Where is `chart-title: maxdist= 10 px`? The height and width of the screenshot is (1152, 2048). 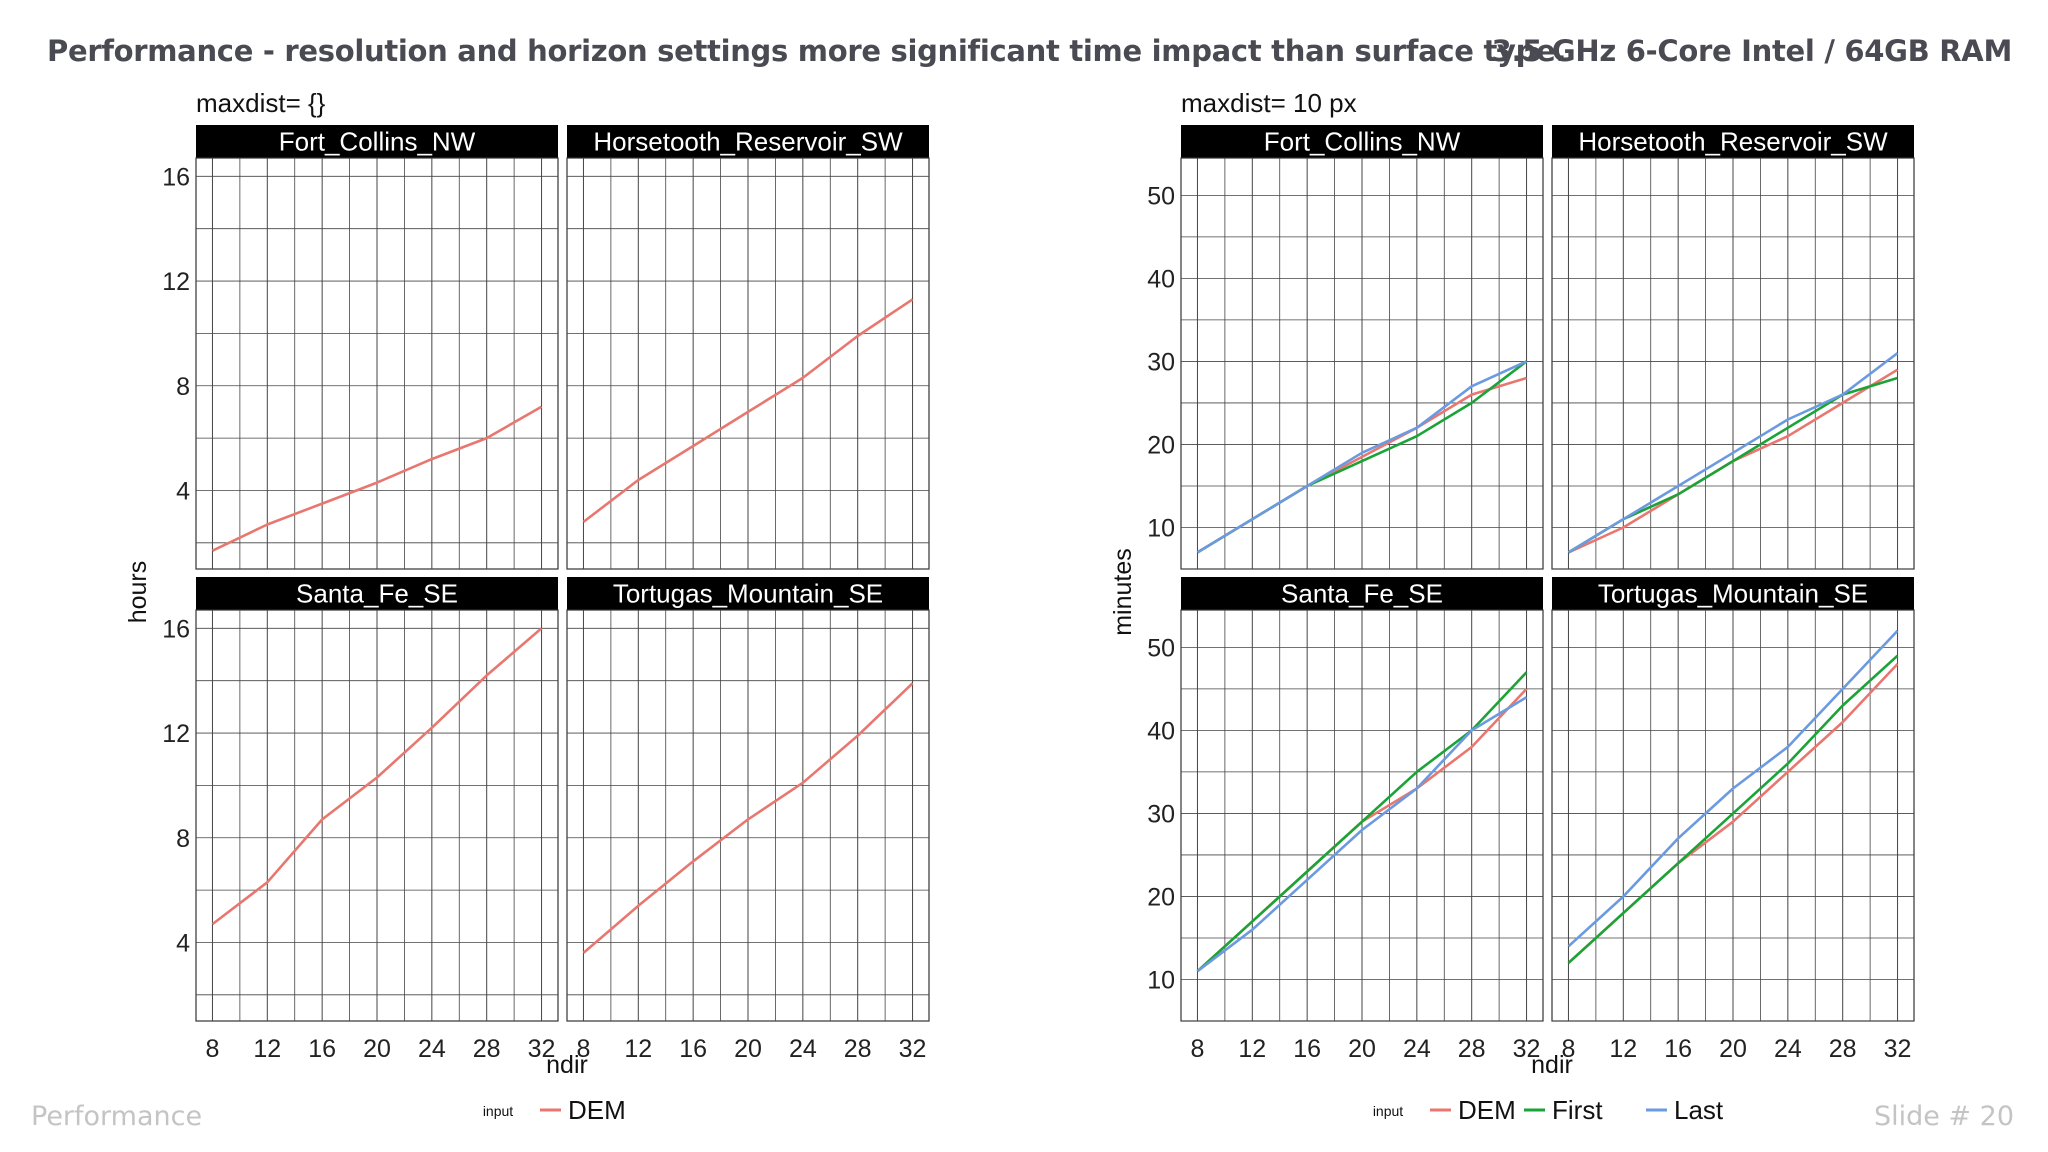
chart-title: maxdist= 10 px is located at coordinates (1269, 103).